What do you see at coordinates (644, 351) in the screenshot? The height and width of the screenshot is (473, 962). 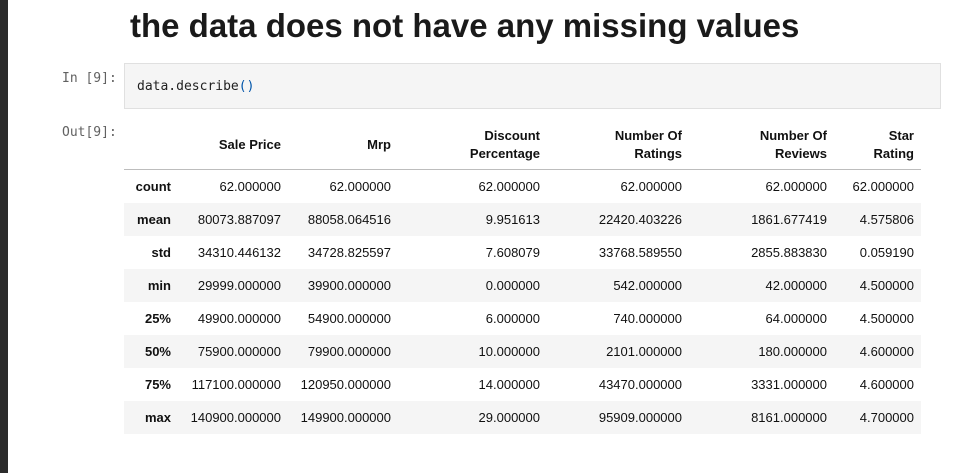 I see `table-cell: 2101.000000` at bounding box center [644, 351].